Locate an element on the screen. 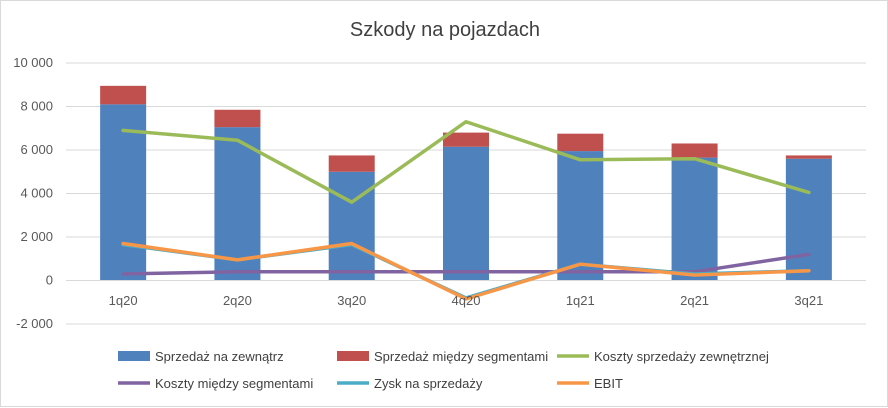  line-ebit is located at coordinates (466, 271).